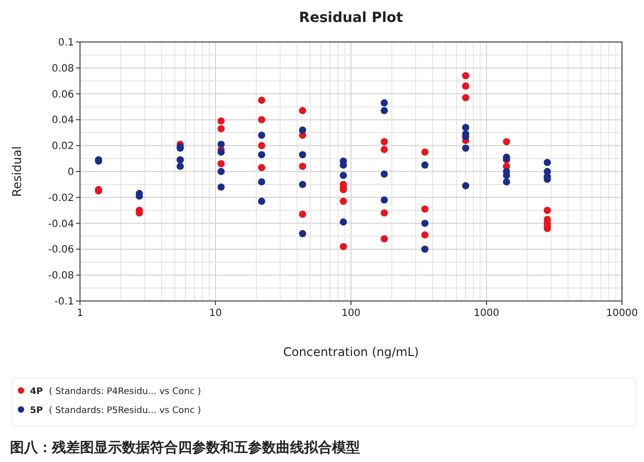  I want to click on x-tick-label: 10000, so click(622, 313).